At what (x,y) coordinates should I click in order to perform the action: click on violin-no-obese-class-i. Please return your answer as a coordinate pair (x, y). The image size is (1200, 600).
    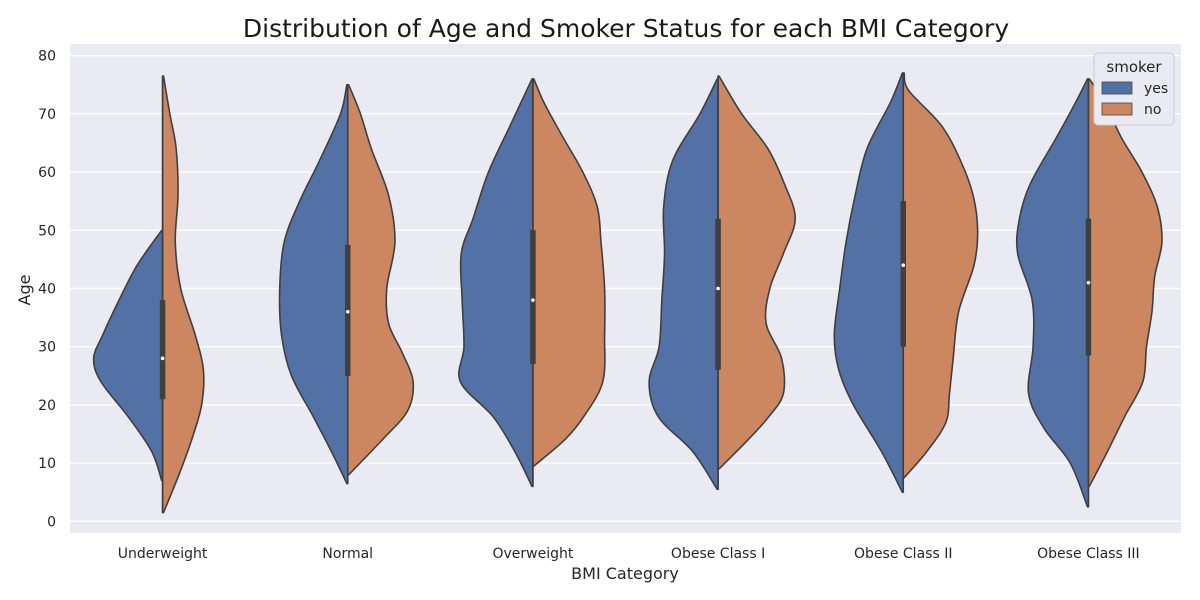
    Looking at the image, I should click on (757, 272).